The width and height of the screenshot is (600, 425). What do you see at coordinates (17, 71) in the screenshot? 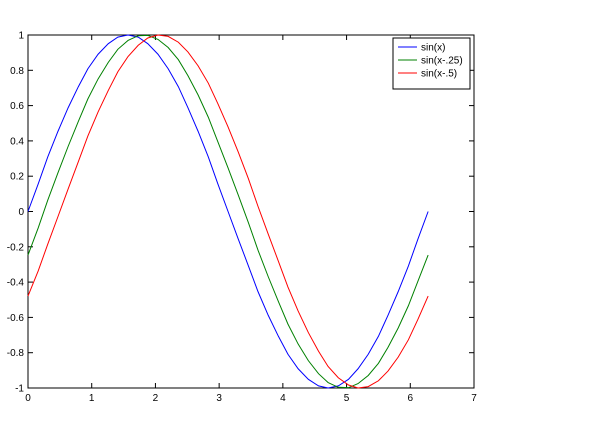
I see `y-tick-label: 0.8` at bounding box center [17, 71].